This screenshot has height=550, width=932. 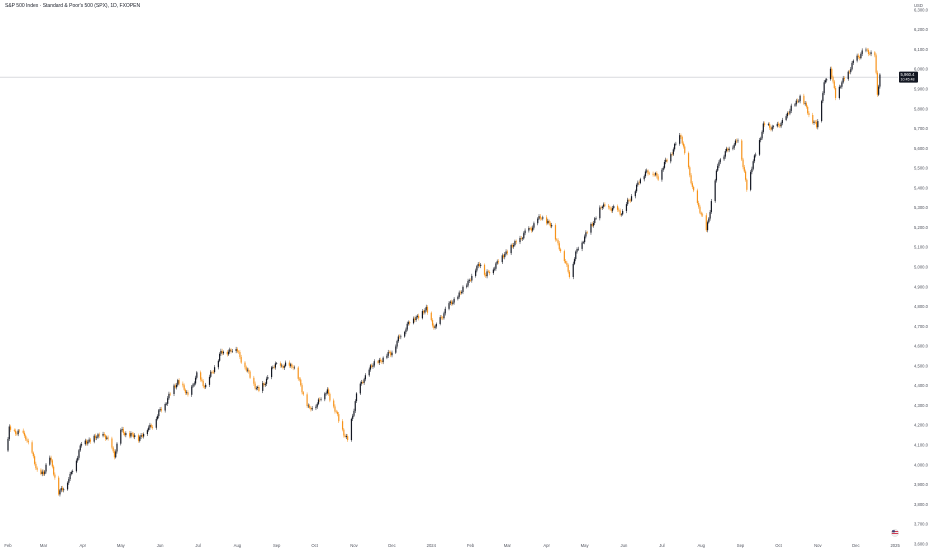 What do you see at coordinates (921, 543) in the screenshot?
I see `price-tick-label: 3,600.0` at bounding box center [921, 543].